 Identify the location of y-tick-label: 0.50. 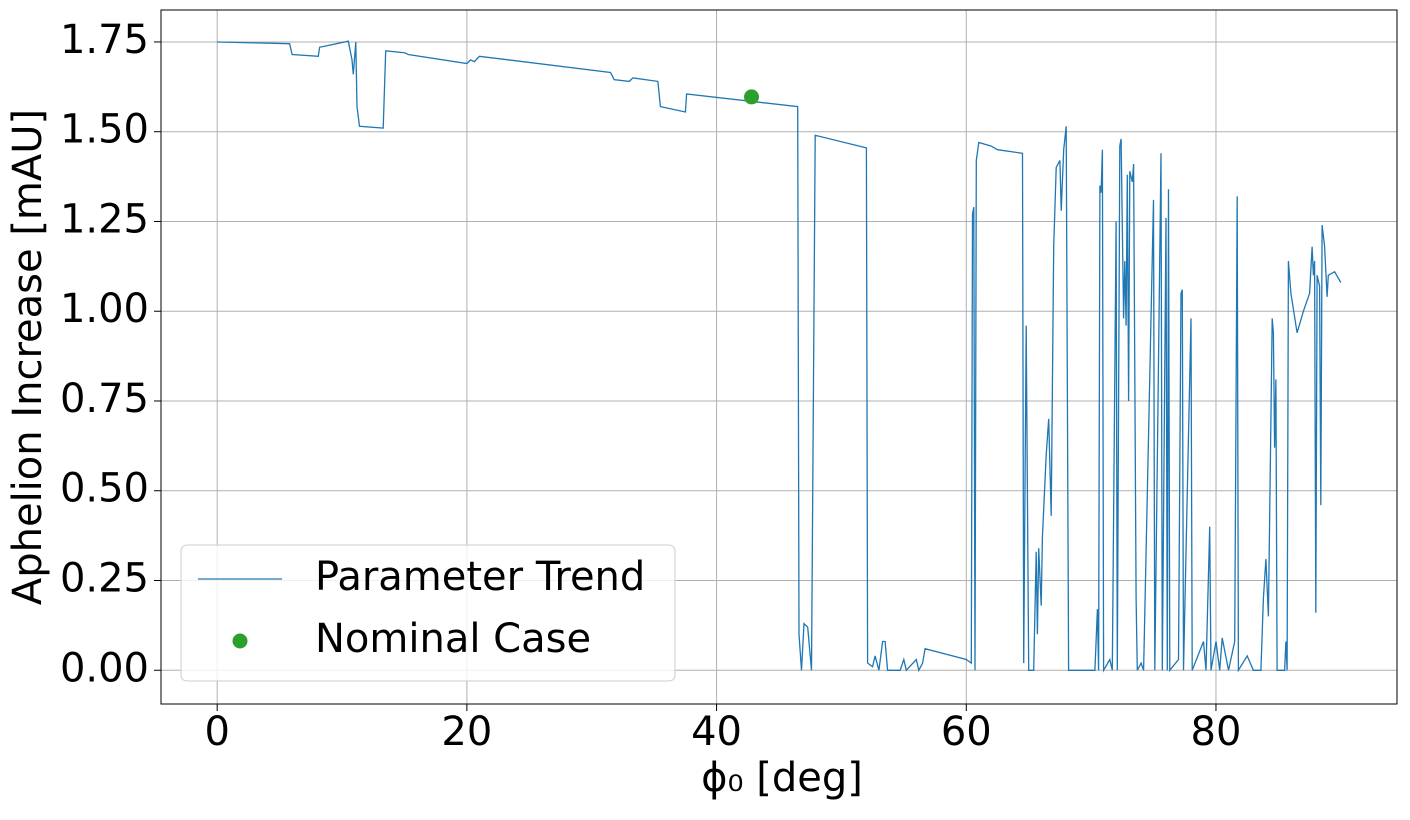
(104, 489).